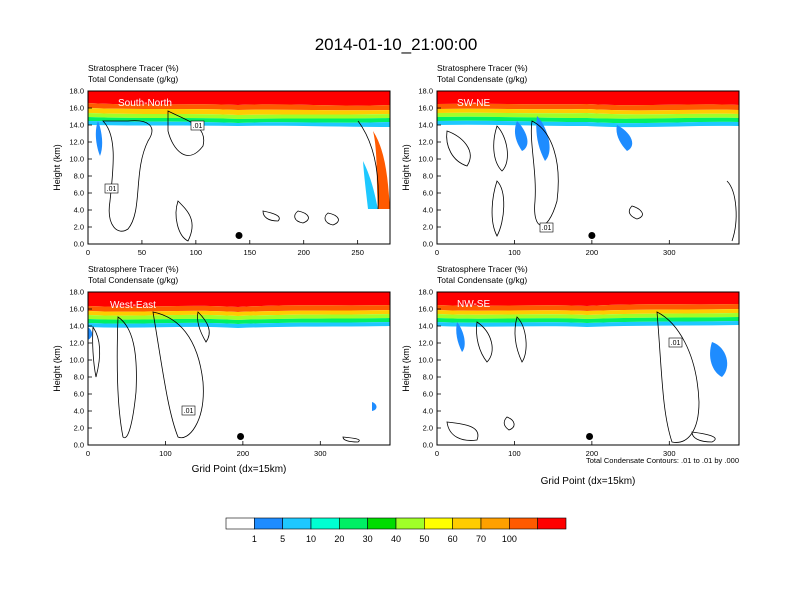 The image size is (792, 612). What do you see at coordinates (99, 138) in the screenshot?
I see `tracer-plume-left` at bounding box center [99, 138].